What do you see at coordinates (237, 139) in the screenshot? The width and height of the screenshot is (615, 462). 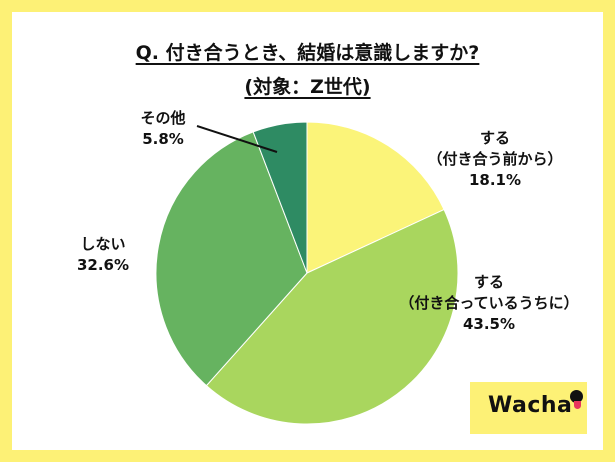 I see `other-leader-line` at bounding box center [237, 139].